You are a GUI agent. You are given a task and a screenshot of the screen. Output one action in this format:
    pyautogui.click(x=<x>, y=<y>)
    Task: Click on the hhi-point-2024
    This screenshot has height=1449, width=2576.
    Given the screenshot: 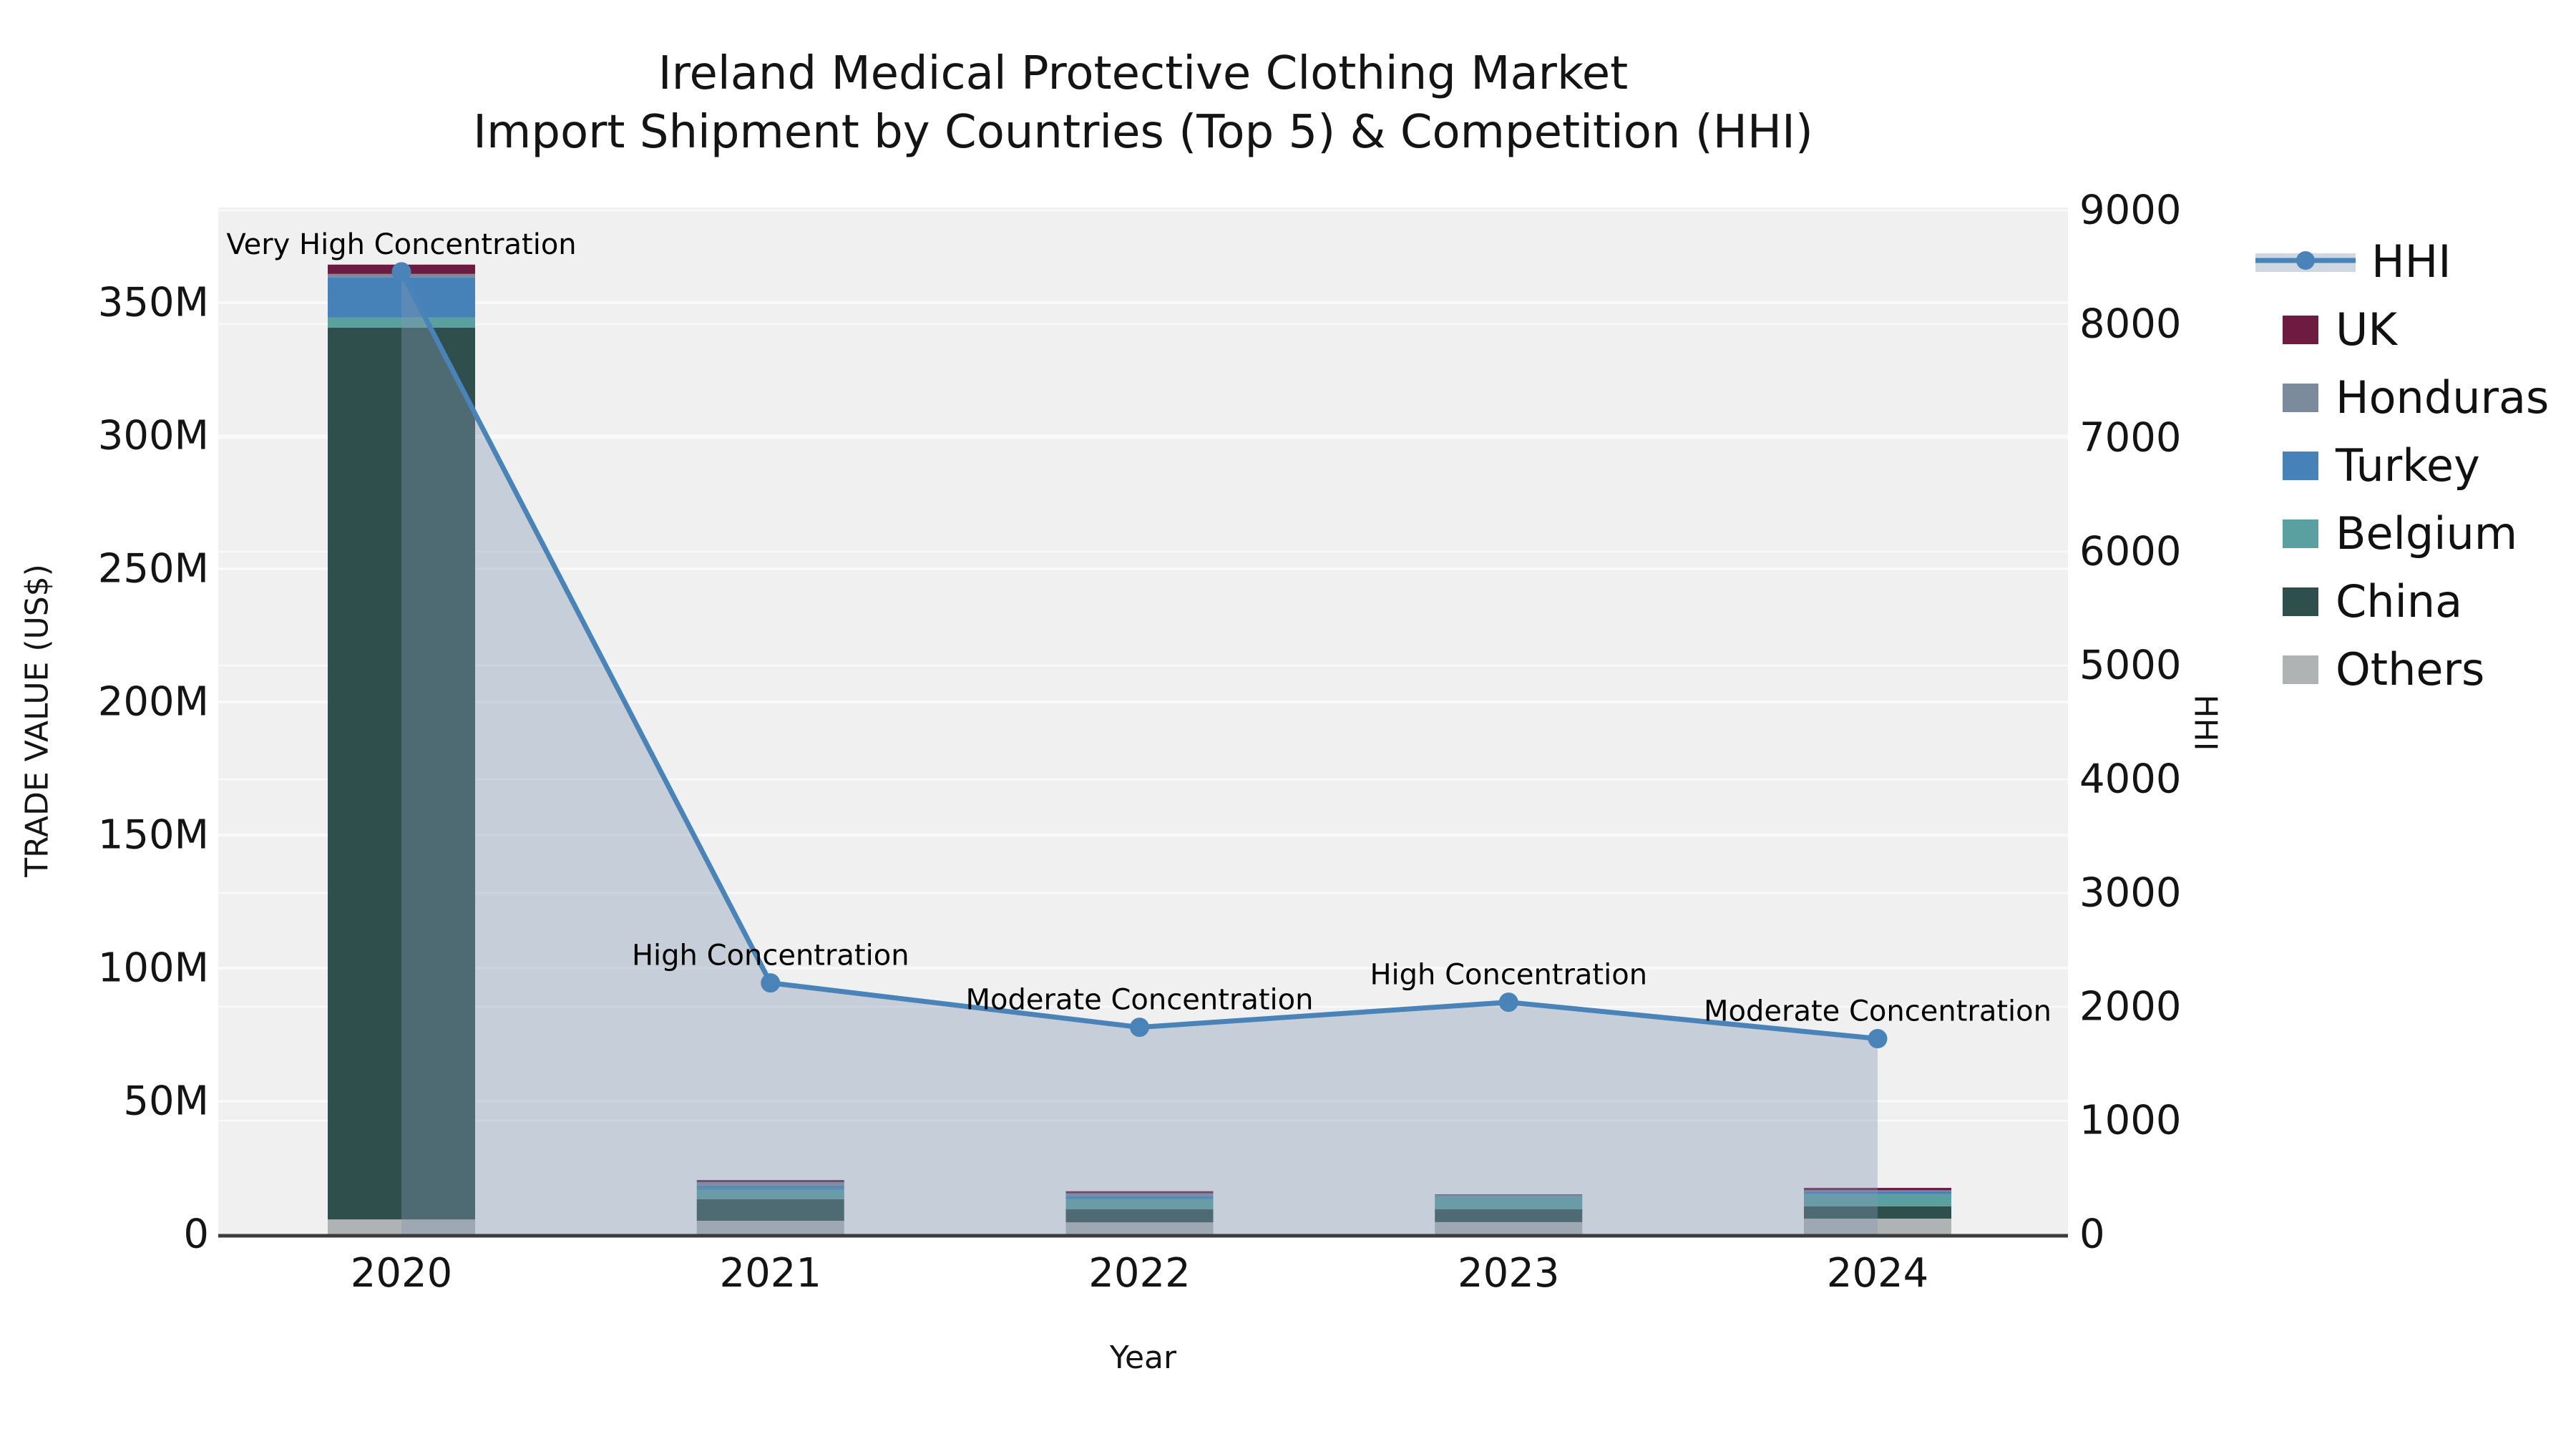 What is the action you would take?
    pyautogui.click(x=1878, y=1039)
    